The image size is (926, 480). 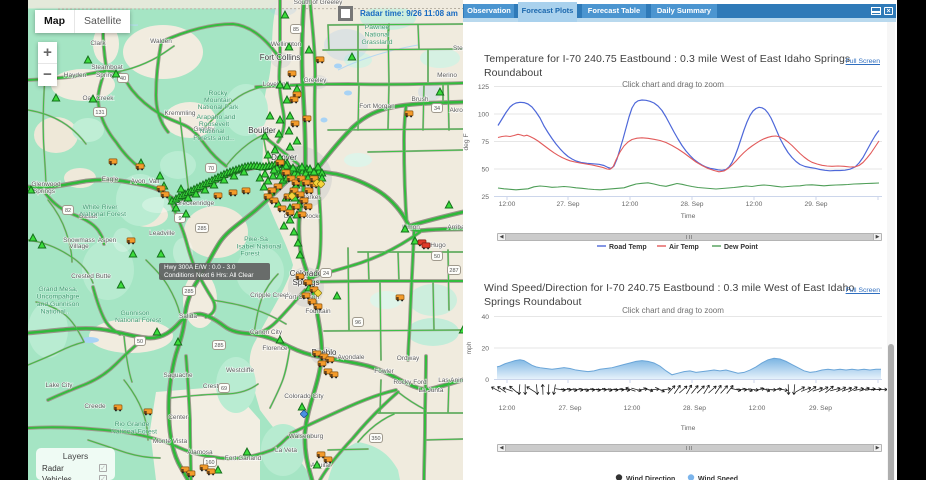 What do you see at coordinates (420, 99) in the screenshot?
I see `svg-text: Brush` at bounding box center [420, 99].